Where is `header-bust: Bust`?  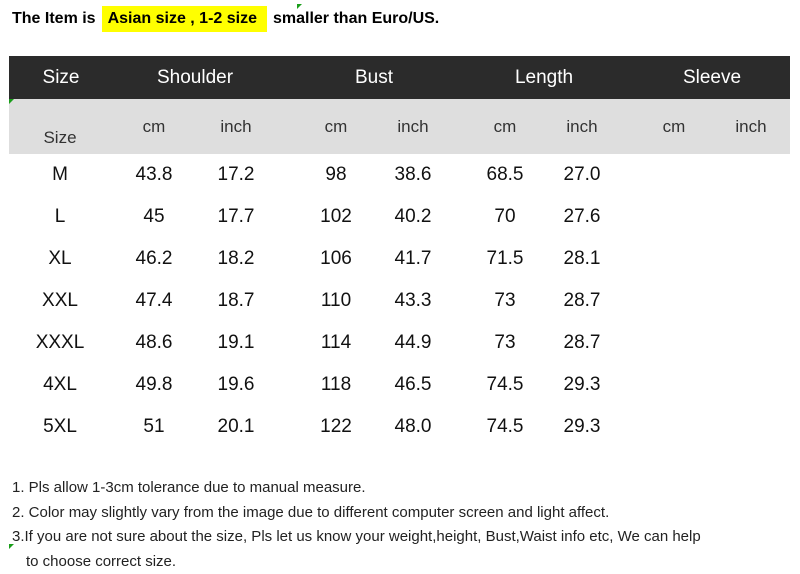
header-bust: Bust is located at coordinates (374, 78).